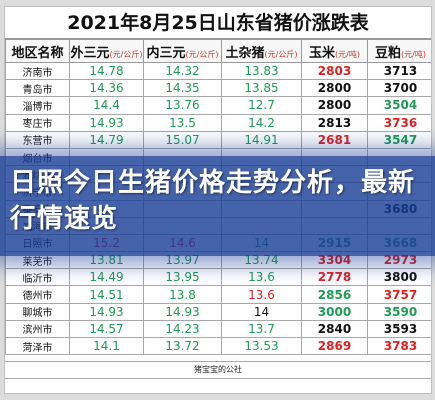  I want to click on price-cell: 3800, so click(399, 277).